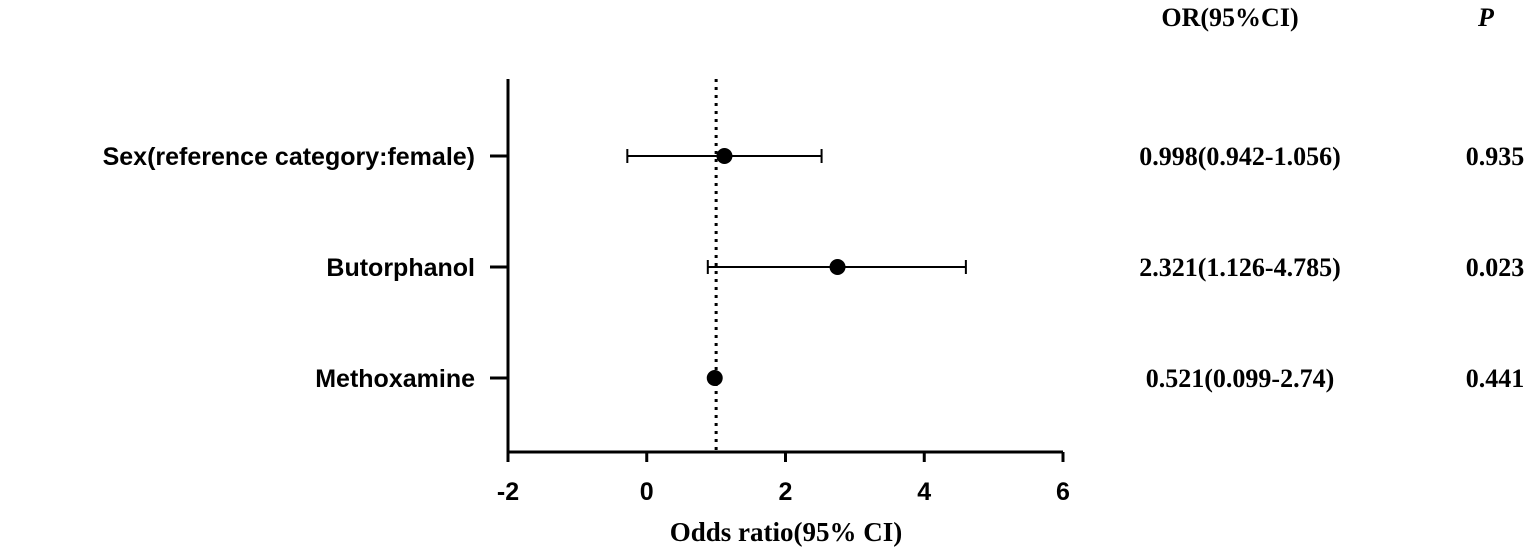 This screenshot has height=552, width=1535. What do you see at coordinates (647, 492) in the screenshot?
I see `x-tick-label-1: 0` at bounding box center [647, 492].